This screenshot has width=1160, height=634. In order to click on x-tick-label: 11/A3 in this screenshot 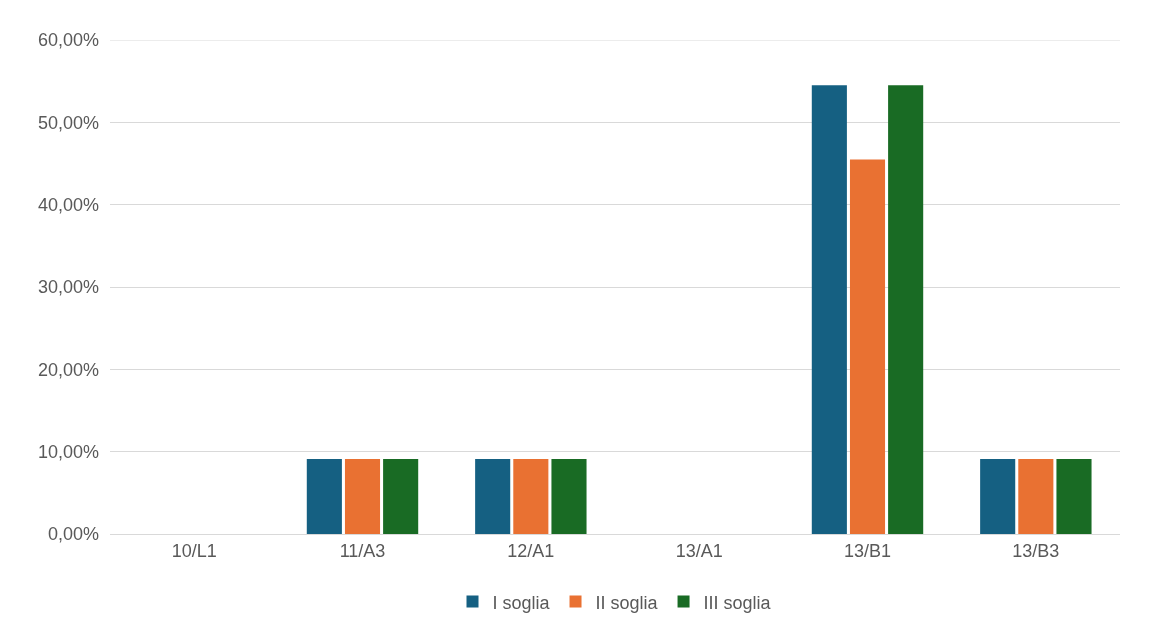, I will do `click(362, 550)`.